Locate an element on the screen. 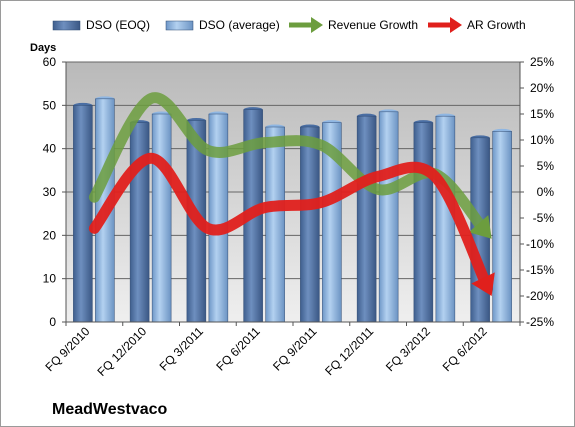 The width and height of the screenshot is (575, 427). right-tick-label: -10% is located at coordinates (540, 244).